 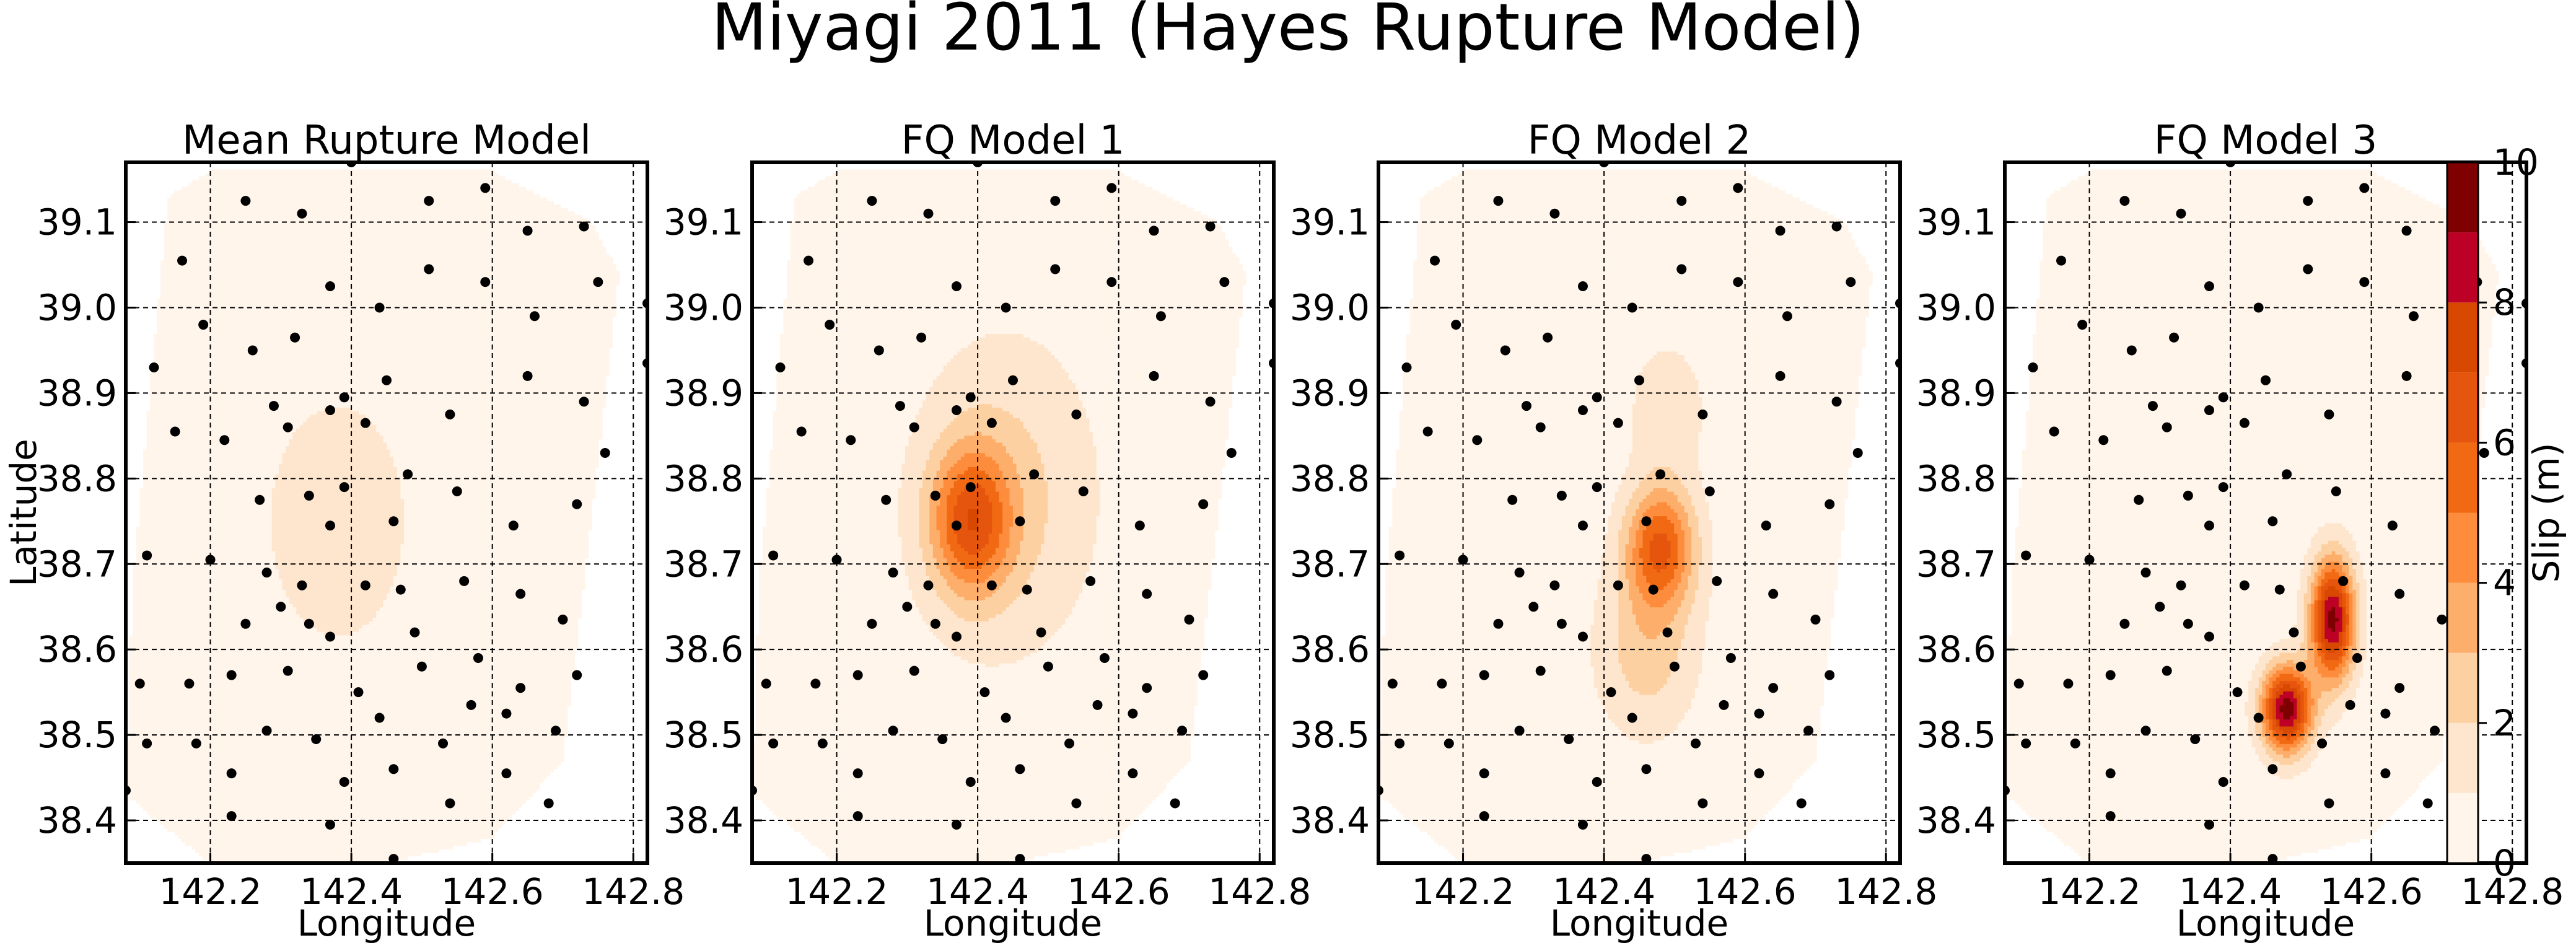 What do you see at coordinates (2504, 863) in the screenshot?
I see `colorbar-tick-label: 0` at bounding box center [2504, 863].